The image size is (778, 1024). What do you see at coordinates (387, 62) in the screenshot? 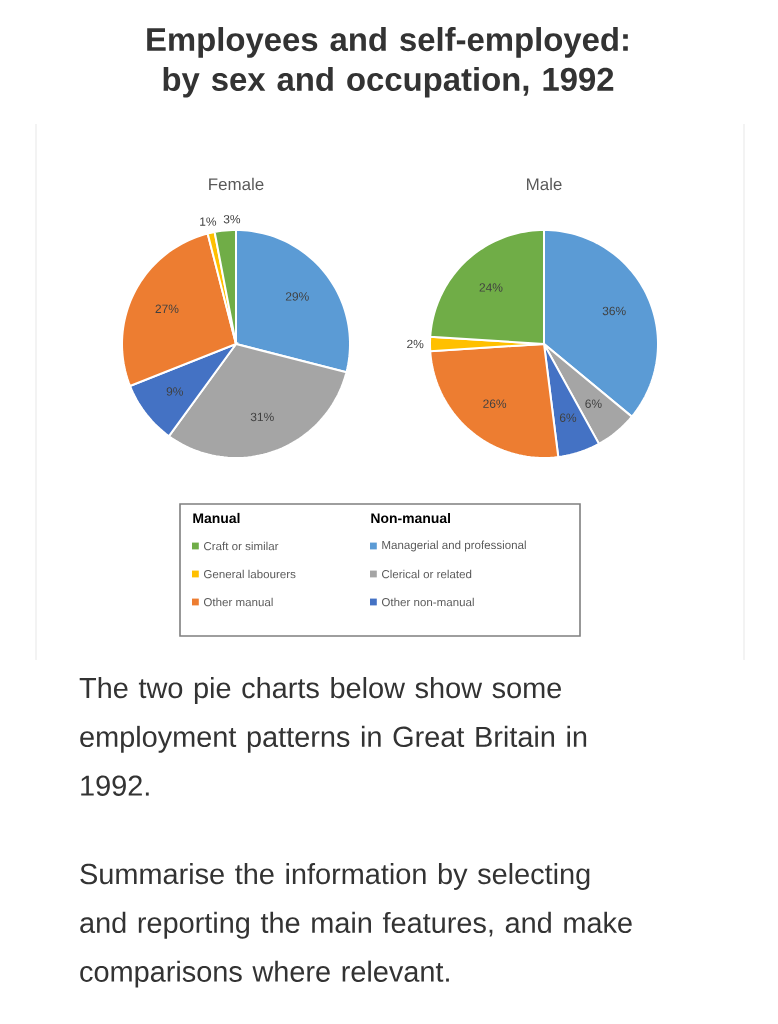
I see `chart-title: Employees and self-employed: by sex and occupation, 1992` at bounding box center [387, 62].